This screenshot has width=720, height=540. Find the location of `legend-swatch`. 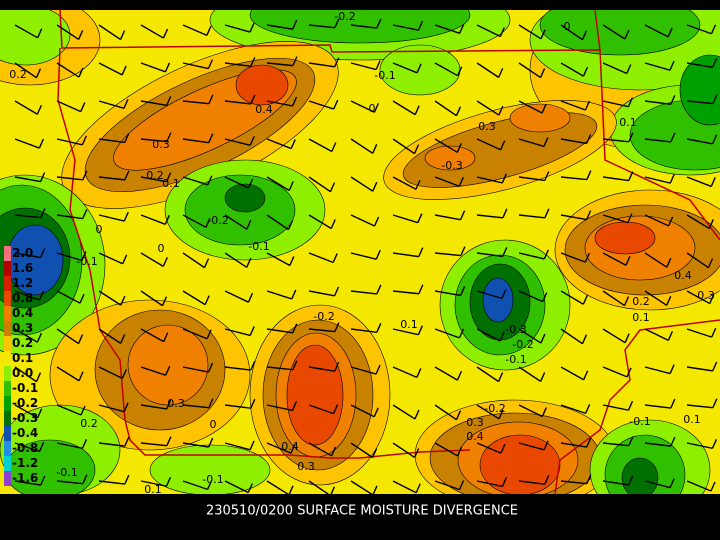

legend-swatch is located at coordinates (7, 343).